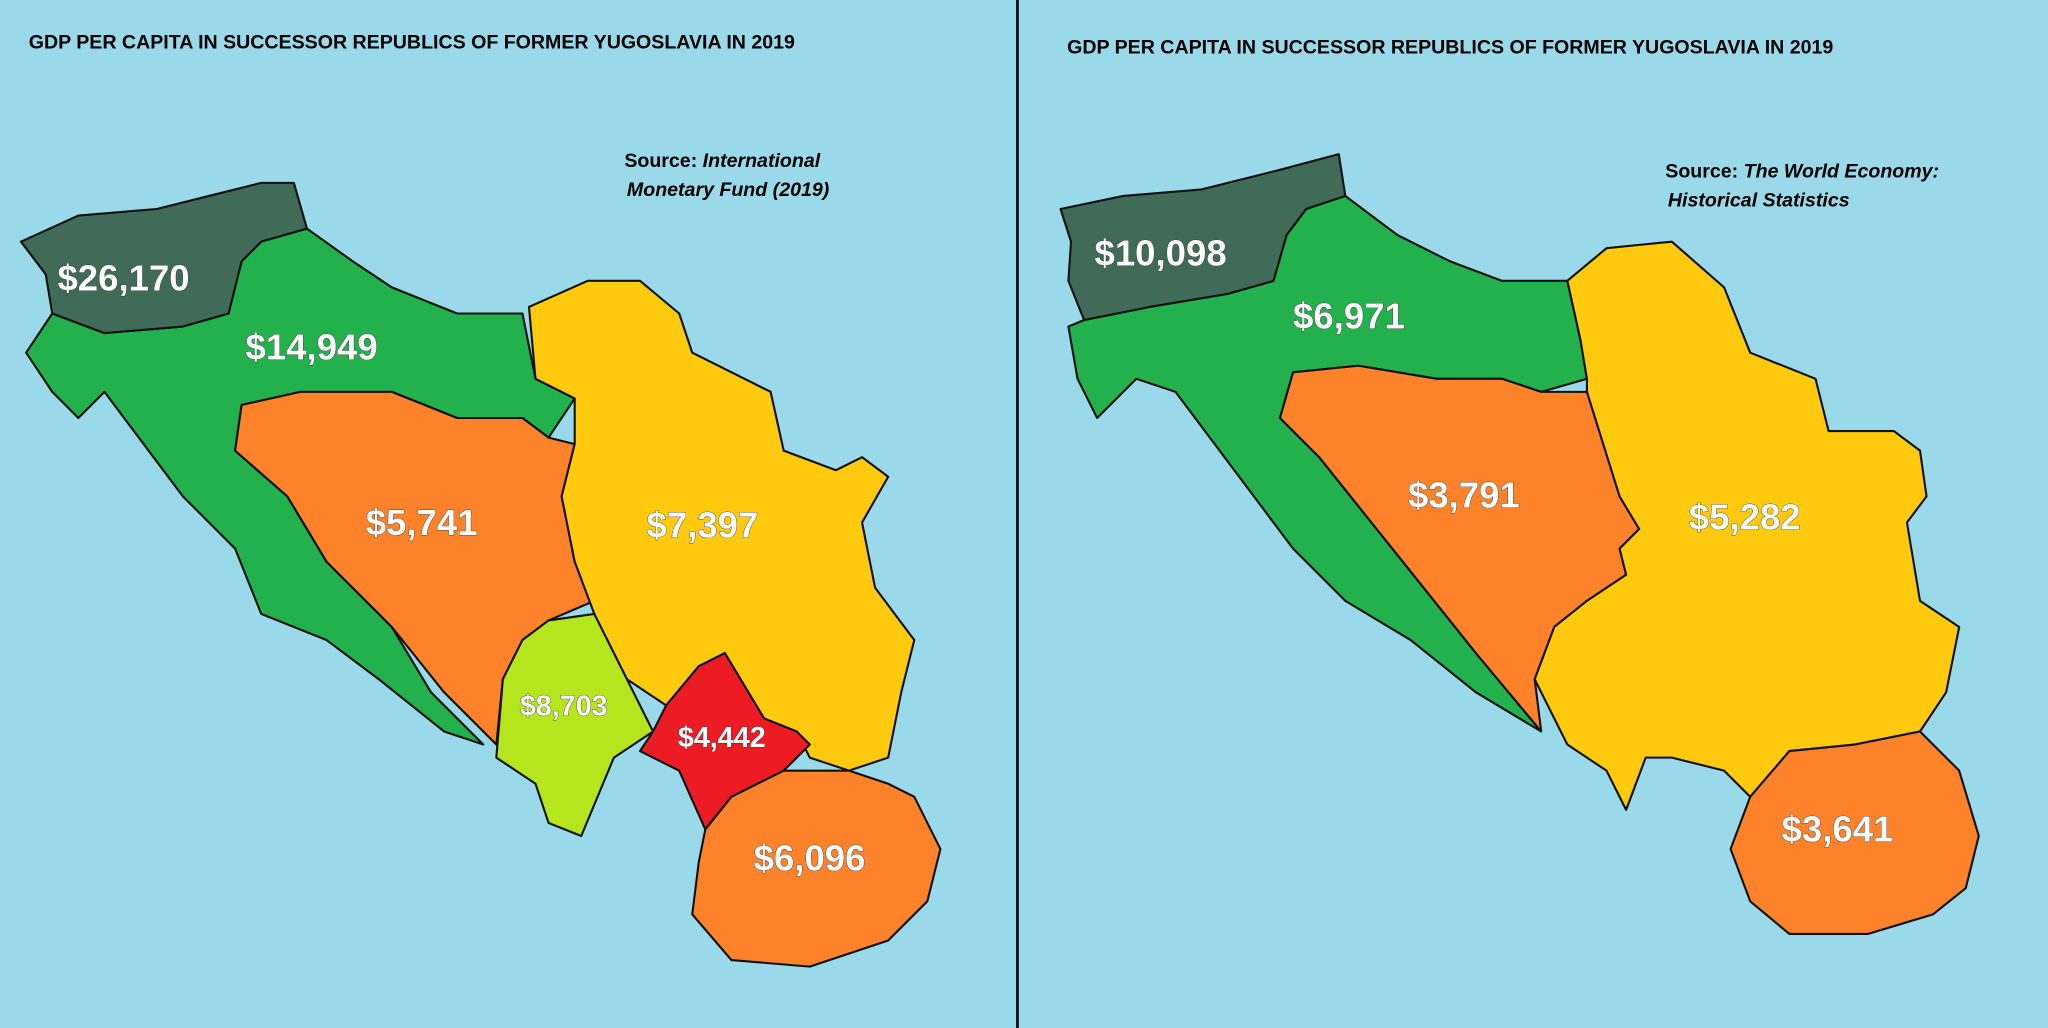 Image resolution: width=2048 pixels, height=1028 pixels. Describe the element at coordinates (1161, 253) in the screenshot. I see `region-label: $10,098` at that location.